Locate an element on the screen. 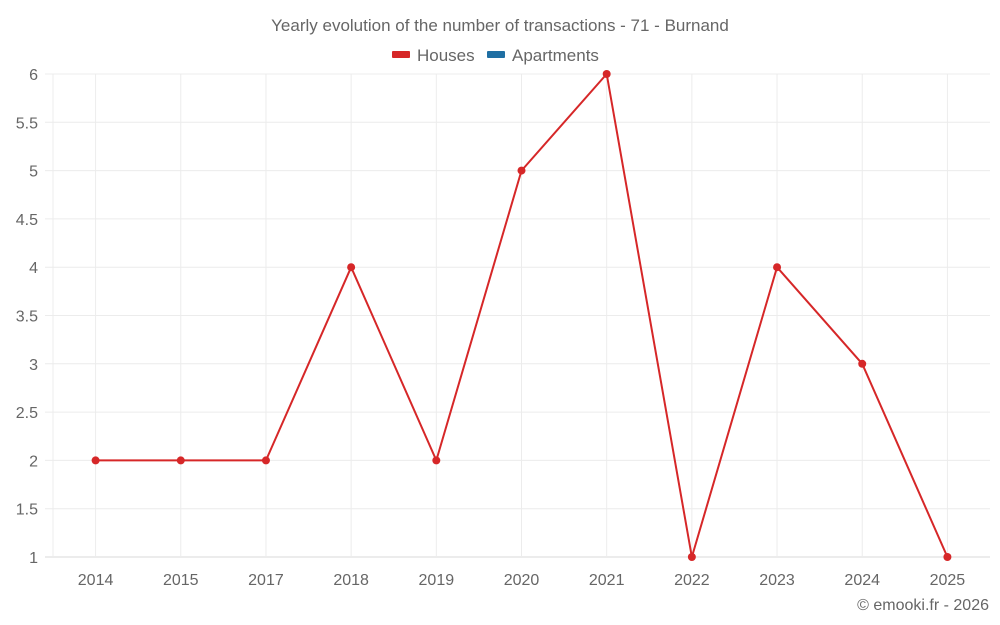 The height and width of the screenshot is (625, 1000). x-tick-label: 2021 is located at coordinates (607, 580).